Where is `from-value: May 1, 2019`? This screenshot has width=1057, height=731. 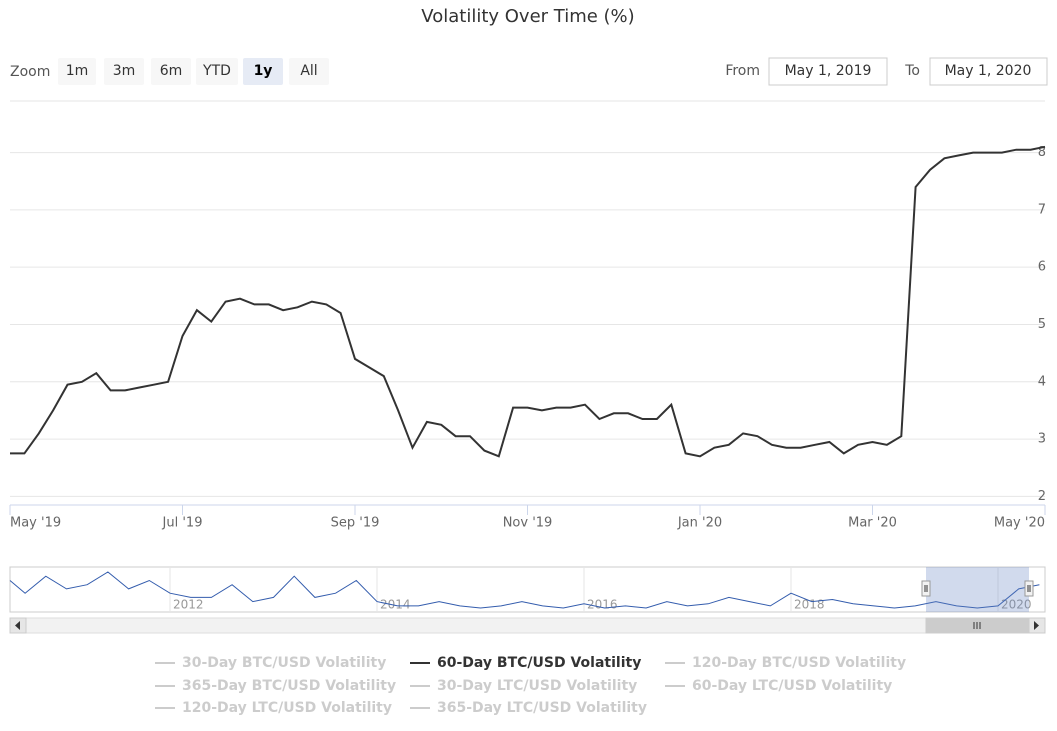
from-value: May 1, 2019 is located at coordinates (828, 71).